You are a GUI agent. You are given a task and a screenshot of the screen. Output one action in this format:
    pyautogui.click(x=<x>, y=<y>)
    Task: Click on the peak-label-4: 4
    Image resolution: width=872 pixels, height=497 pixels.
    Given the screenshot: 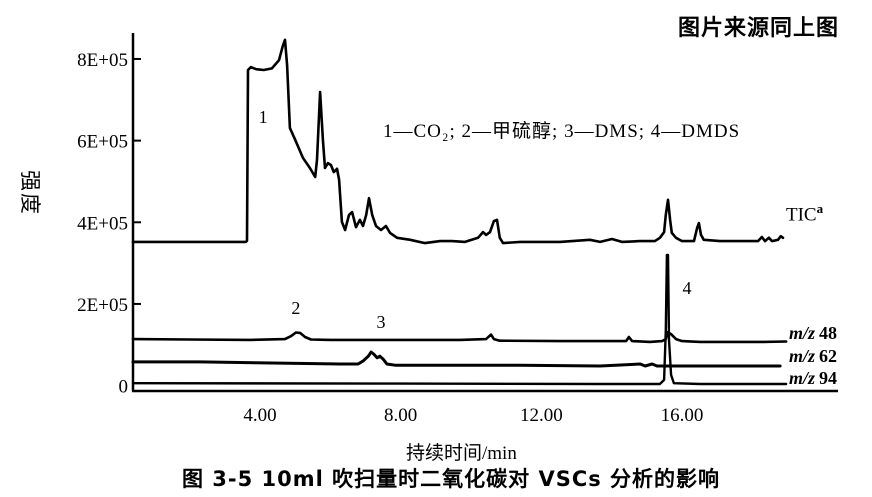 What is the action you would take?
    pyautogui.click(x=686, y=288)
    